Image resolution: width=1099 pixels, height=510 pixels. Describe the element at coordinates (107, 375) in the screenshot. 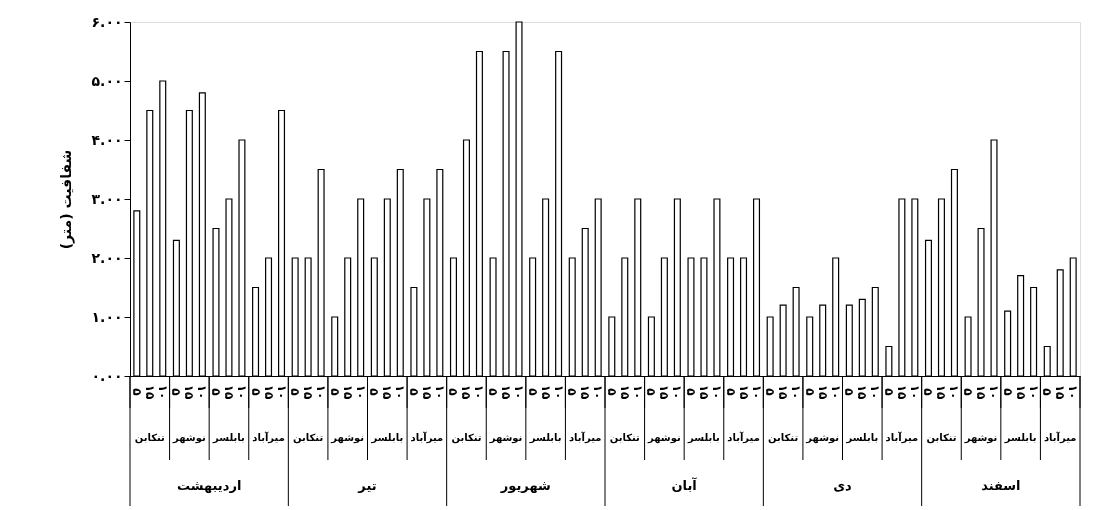

I see `y-tick-label: ۰.۰۰` at that location.